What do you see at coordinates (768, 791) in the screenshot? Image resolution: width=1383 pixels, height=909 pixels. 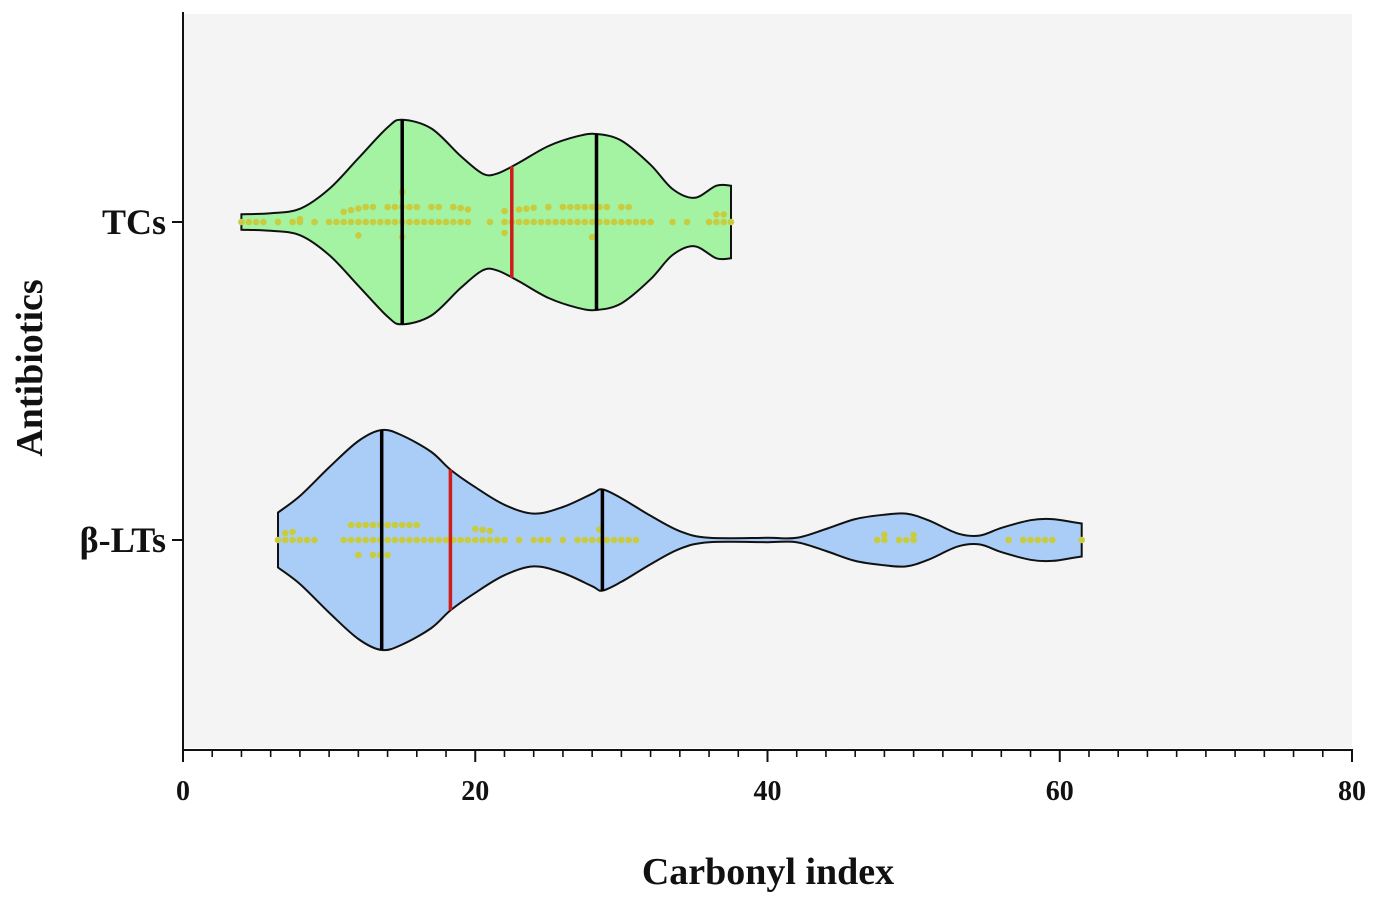 I see `x-tick-label: 40` at bounding box center [768, 791].